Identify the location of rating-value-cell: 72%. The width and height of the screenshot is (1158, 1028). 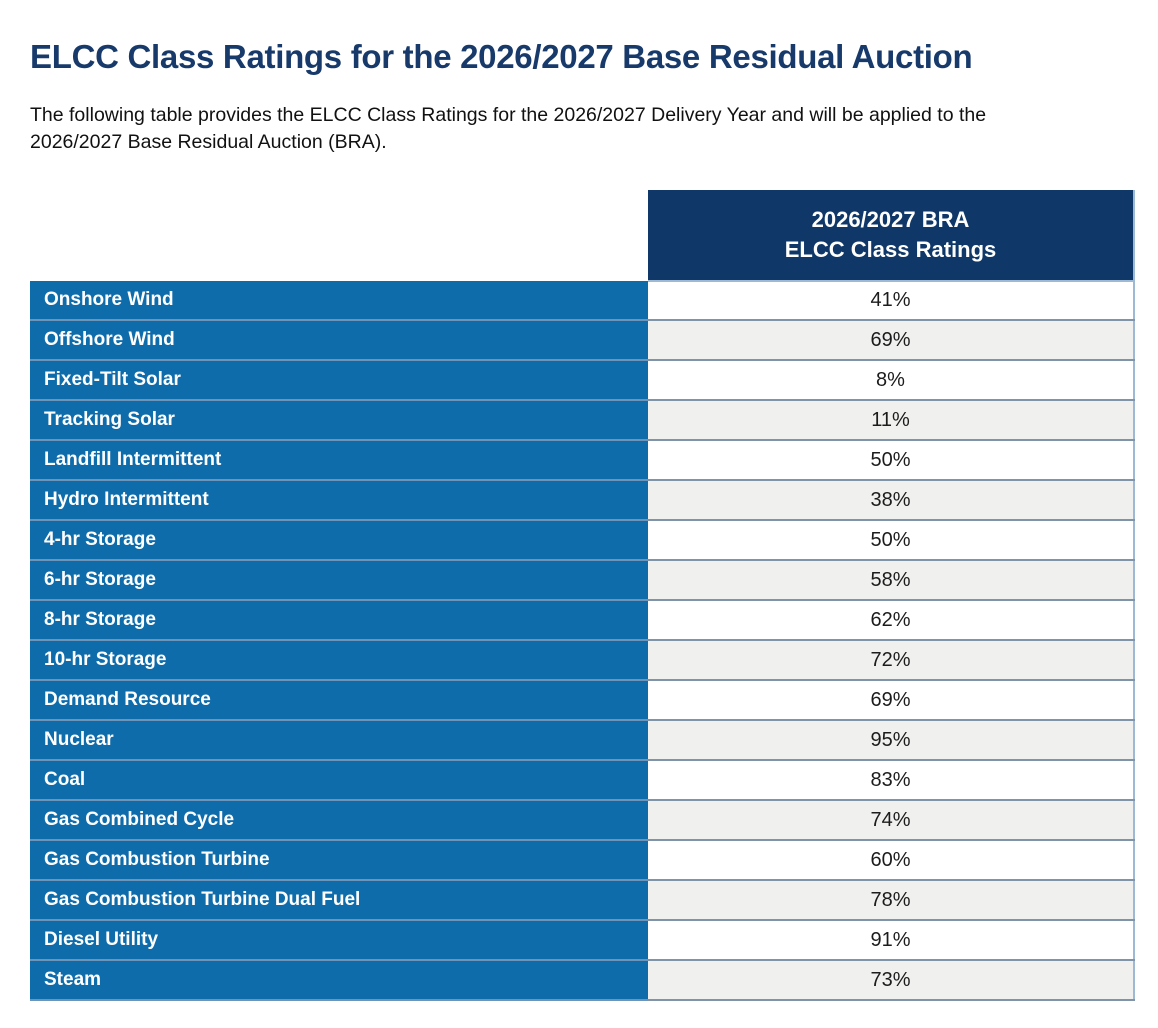
(891, 660).